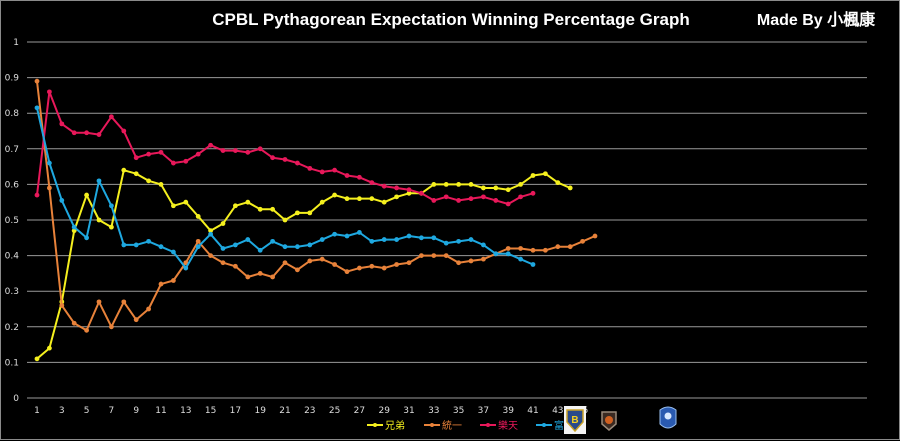 The image size is (900, 441). Describe the element at coordinates (112, 411) in the screenshot. I see `x-tick-label: 7` at that location.